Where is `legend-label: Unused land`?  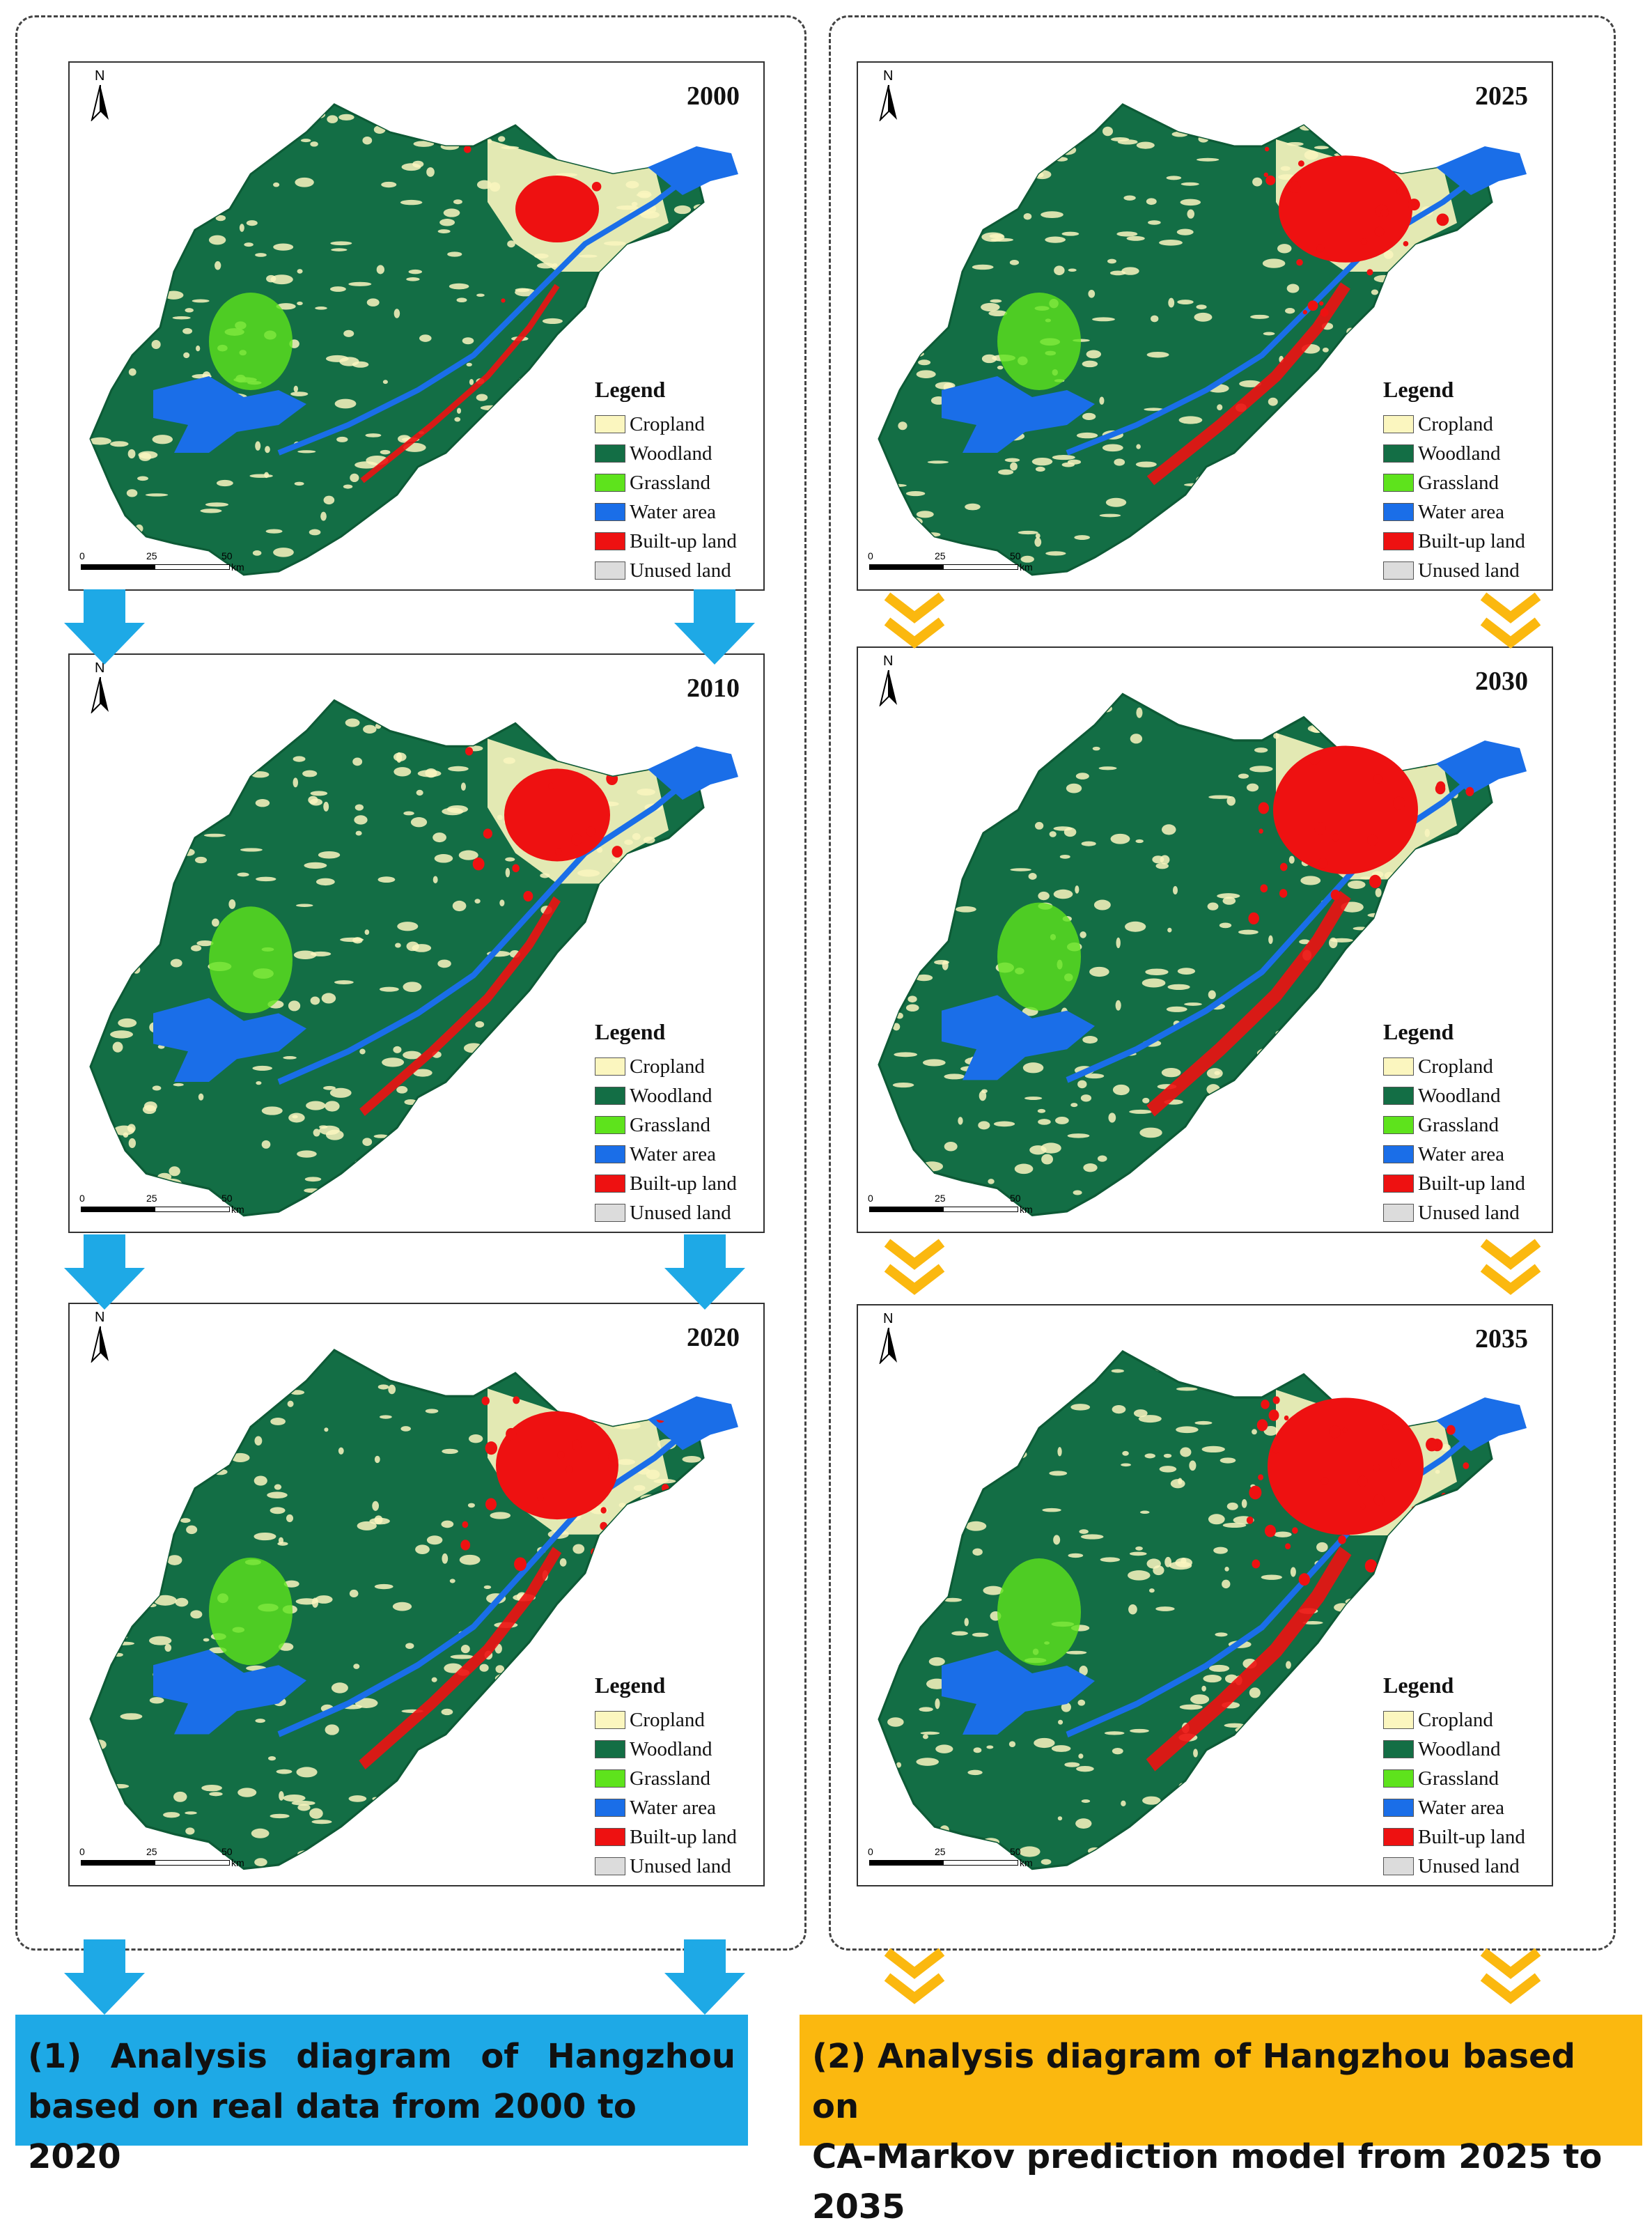 legend-label: Unused land is located at coordinates (1469, 1212).